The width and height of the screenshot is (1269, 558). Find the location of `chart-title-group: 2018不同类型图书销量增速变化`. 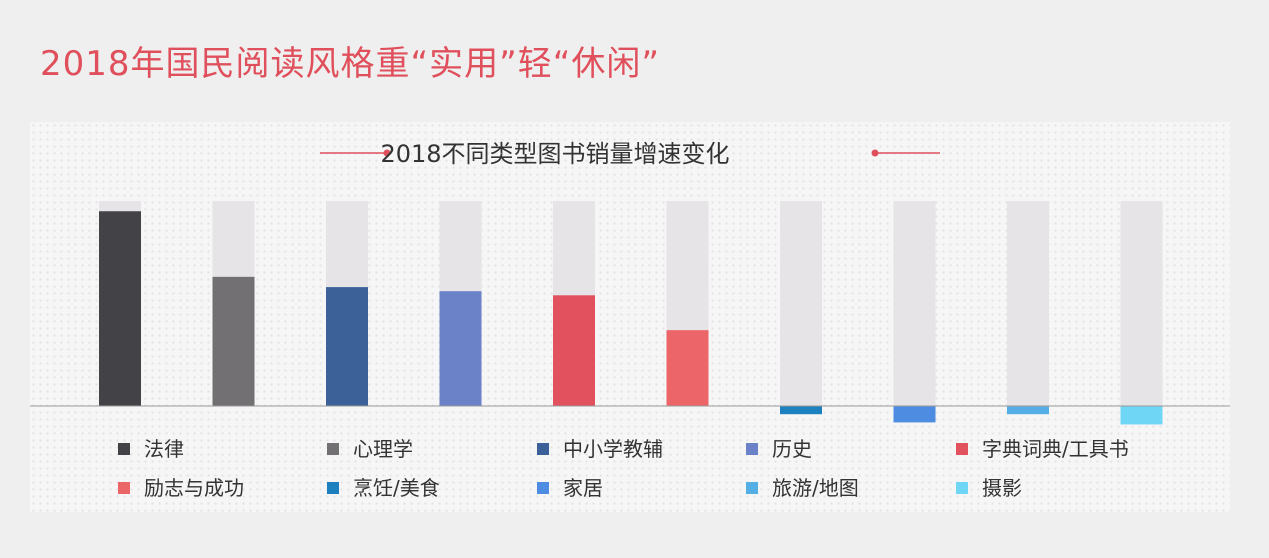

chart-title-group: 2018不同类型图书销量增速变化 is located at coordinates (630, 154).